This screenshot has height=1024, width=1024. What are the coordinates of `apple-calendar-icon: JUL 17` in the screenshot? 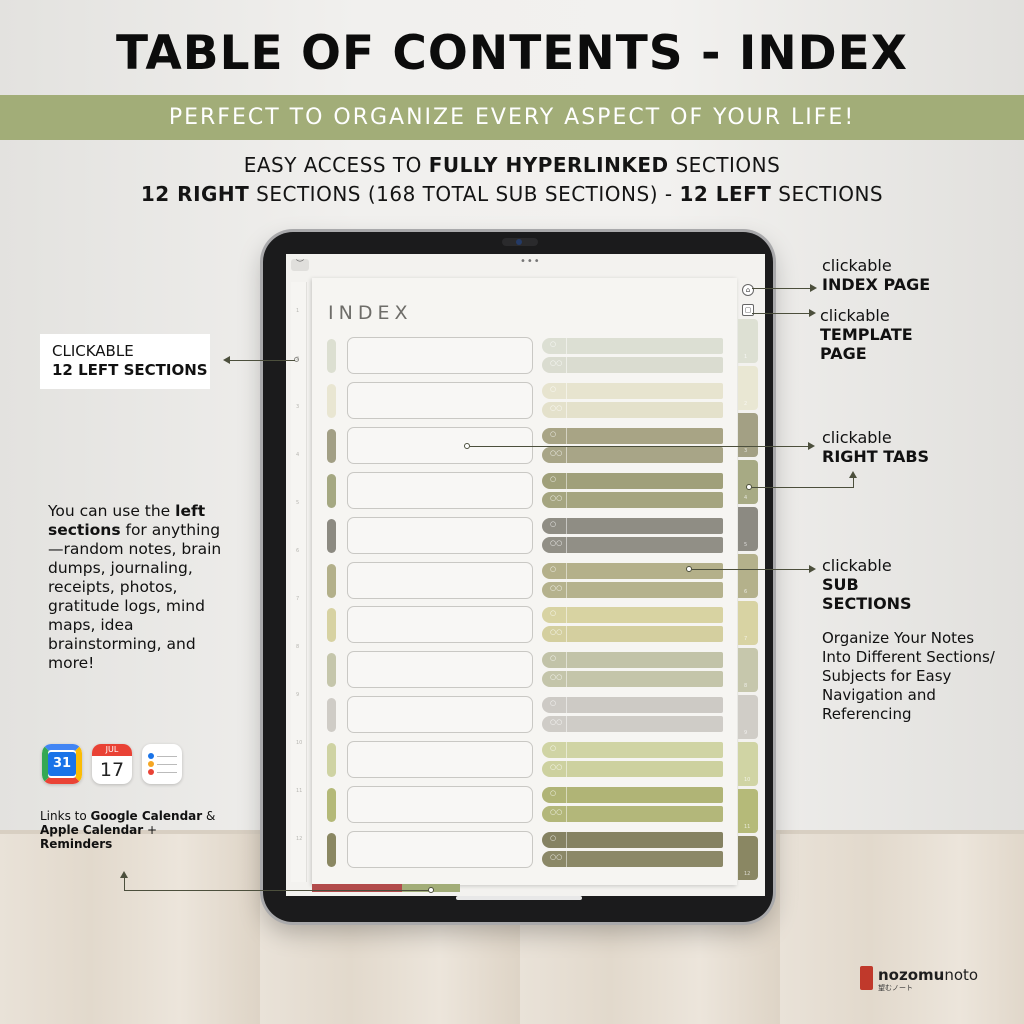 It's located at (112, 764).